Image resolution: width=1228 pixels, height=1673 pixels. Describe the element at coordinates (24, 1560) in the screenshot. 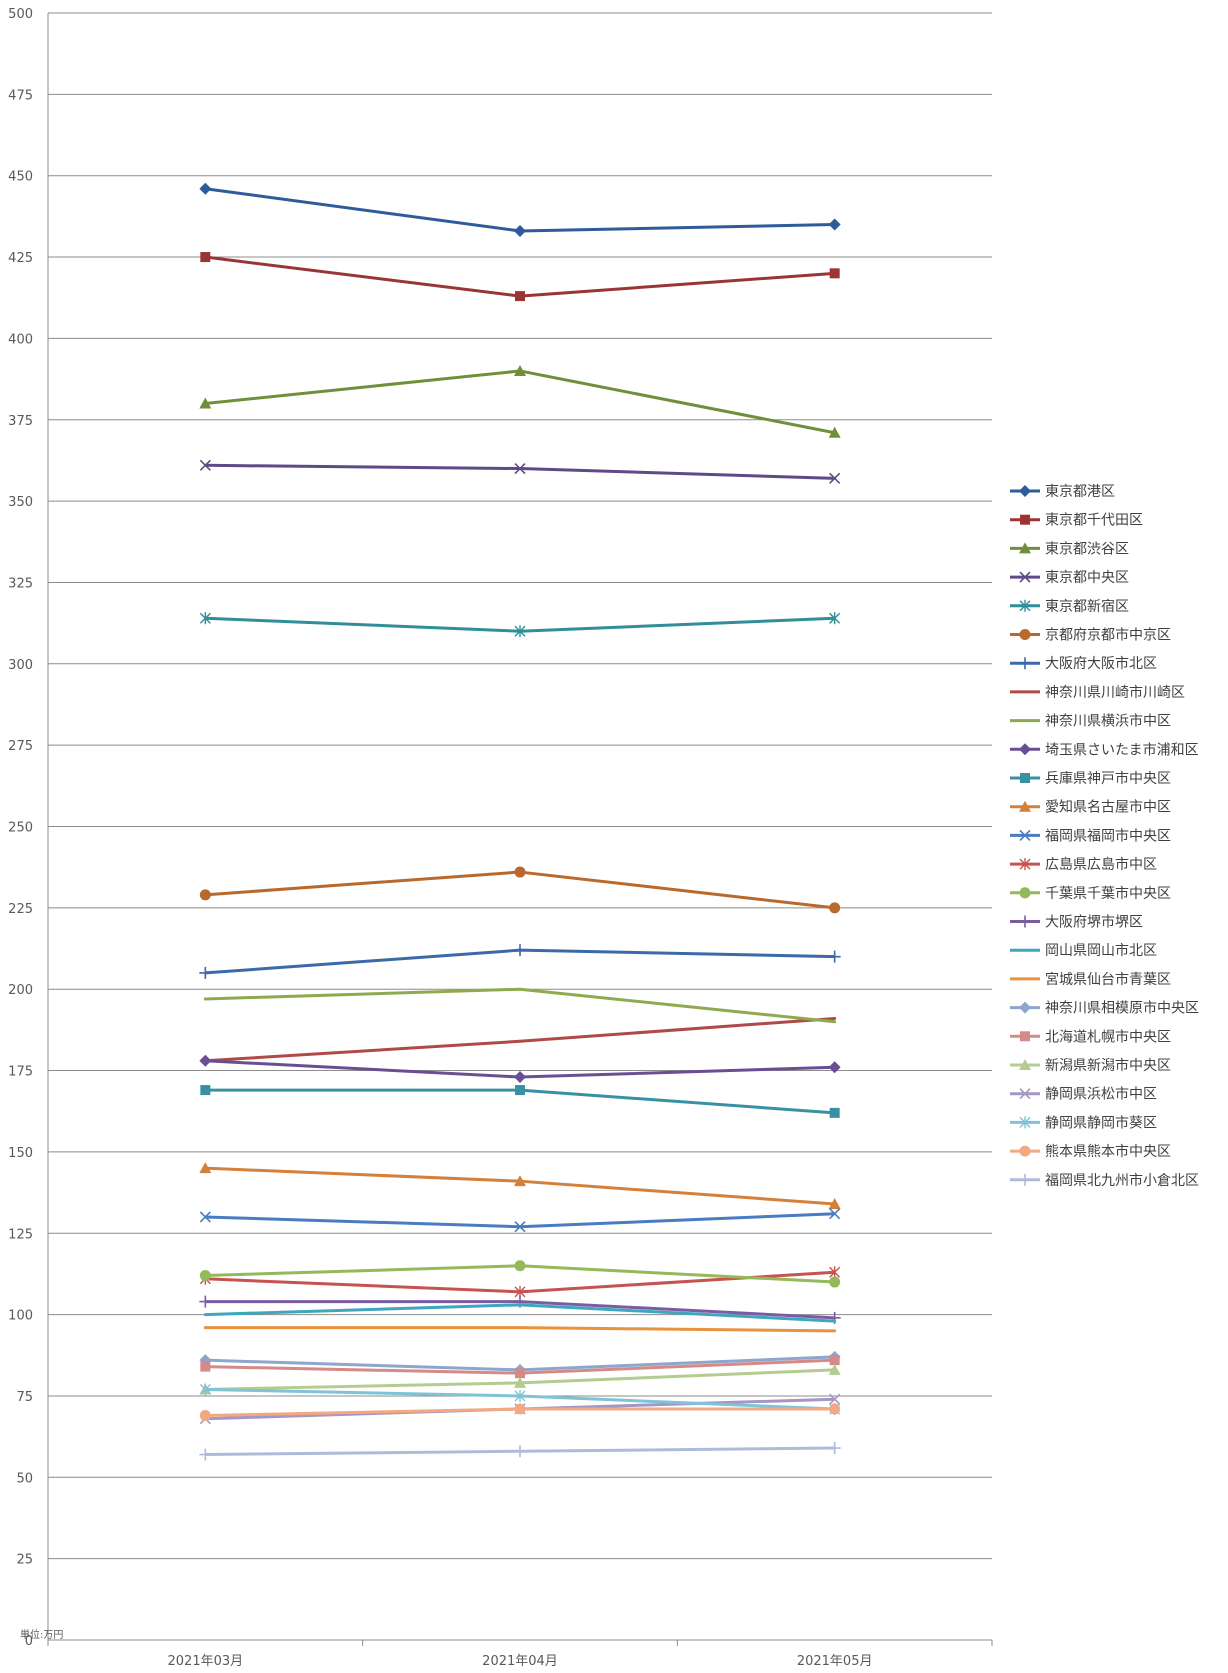

I see `y-tick-label: 25` at that location.